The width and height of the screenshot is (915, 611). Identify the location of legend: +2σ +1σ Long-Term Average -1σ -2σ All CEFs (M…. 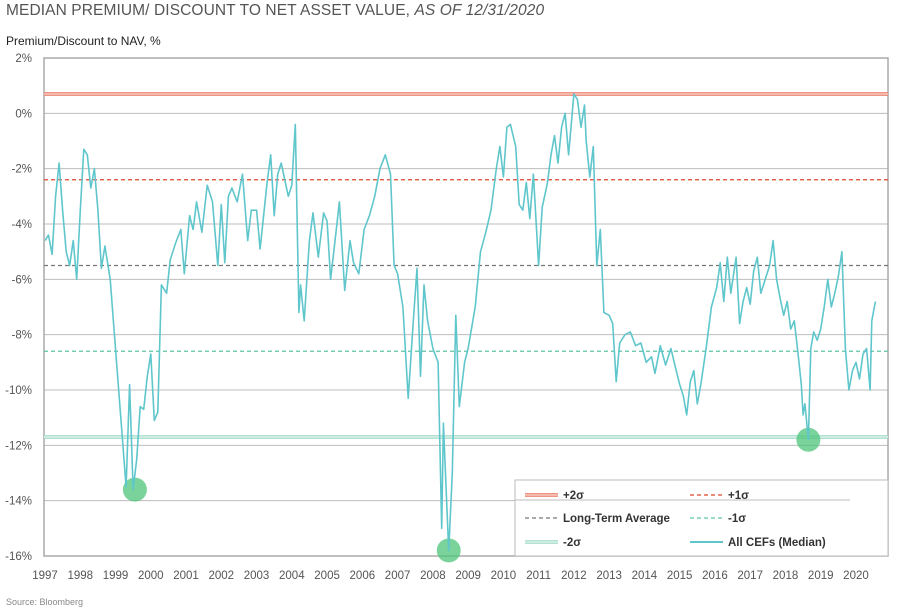
(701, 518).